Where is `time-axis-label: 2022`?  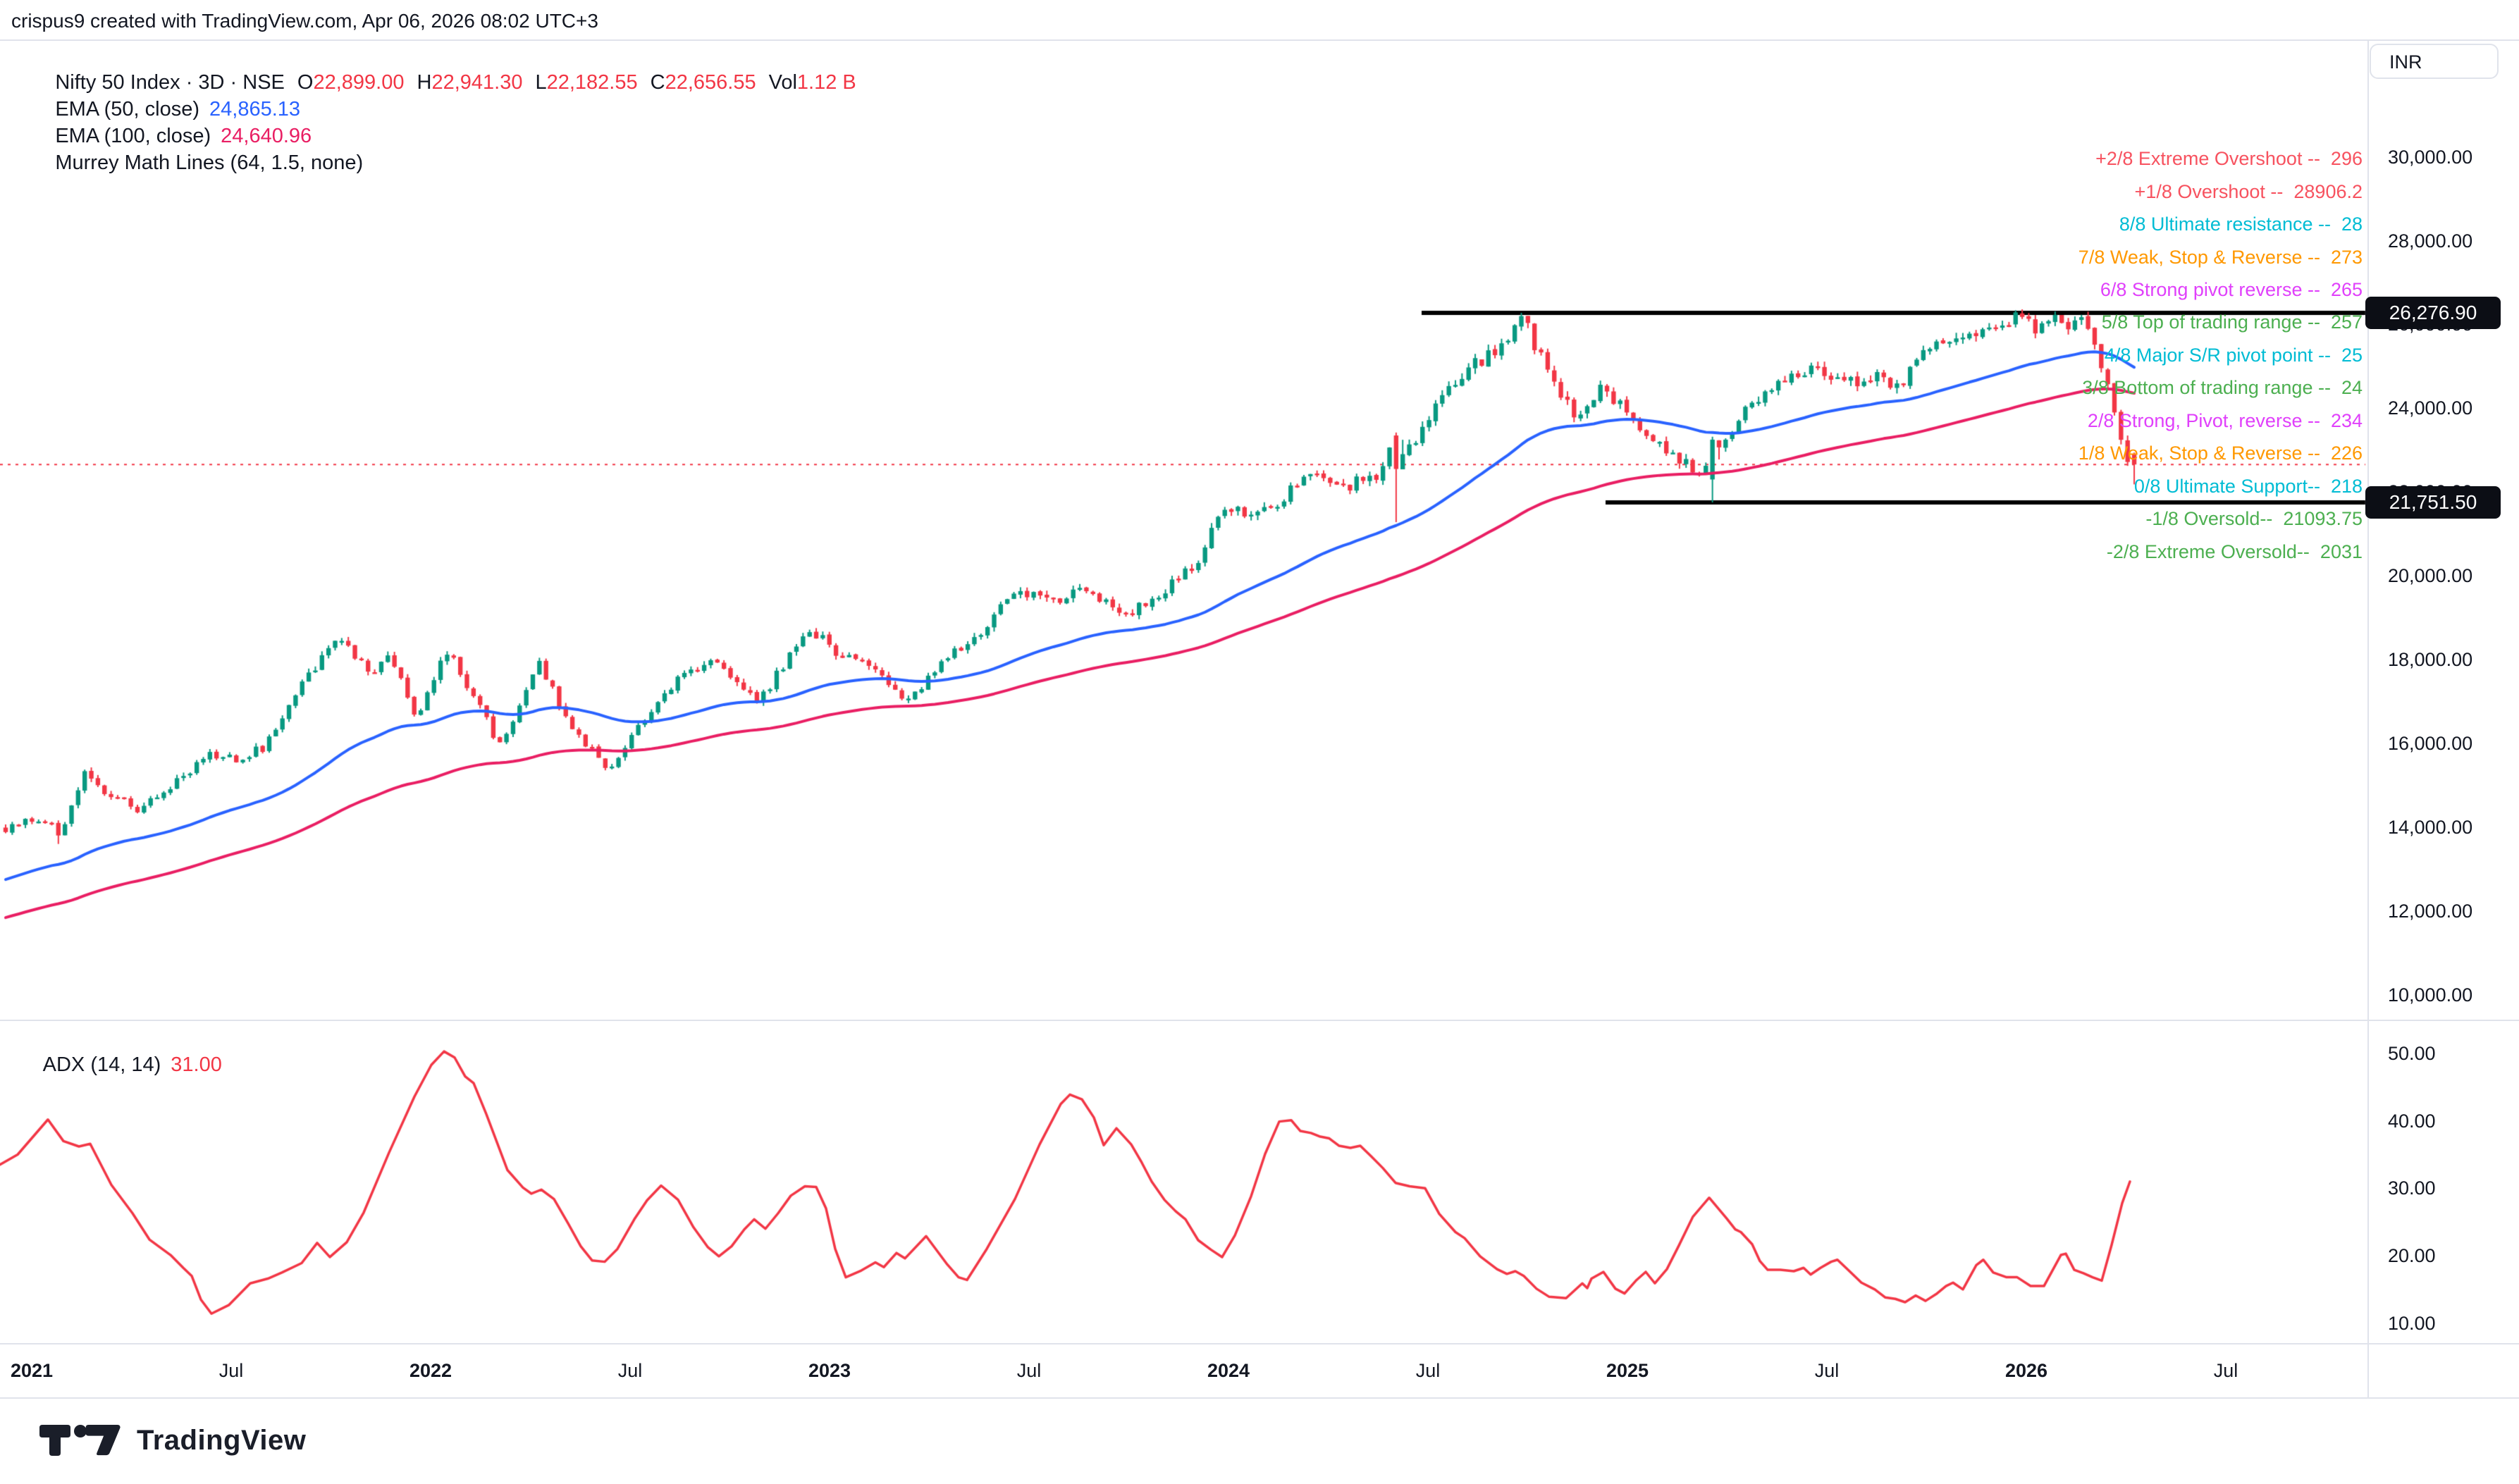 time-axis-label: 2022 is located at coordinates (430, 1370).